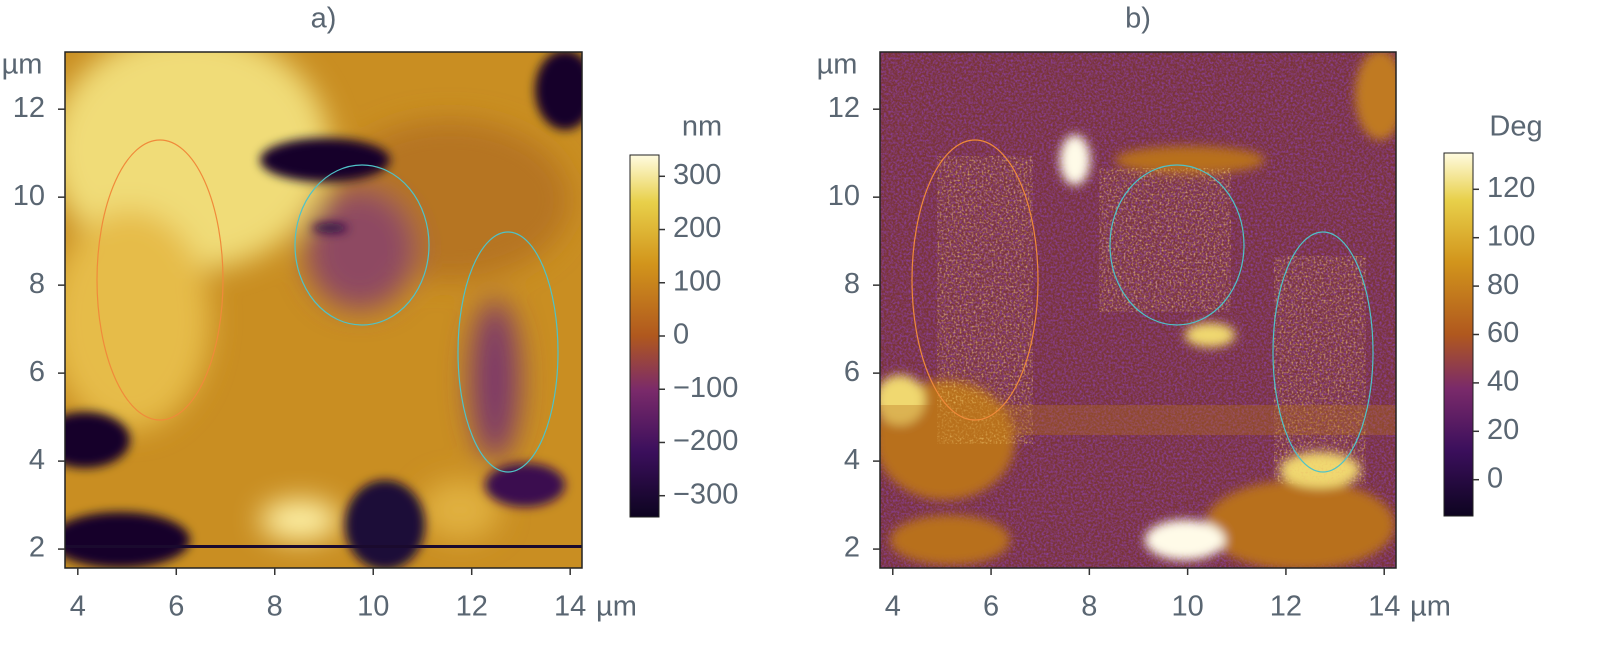 This screenshot has height=656, width=1600. What do you see at coordinates (1503, 333) in the screenshot?
I see `colorbar-tick-label: 60` at bounding box center [1503, 333].